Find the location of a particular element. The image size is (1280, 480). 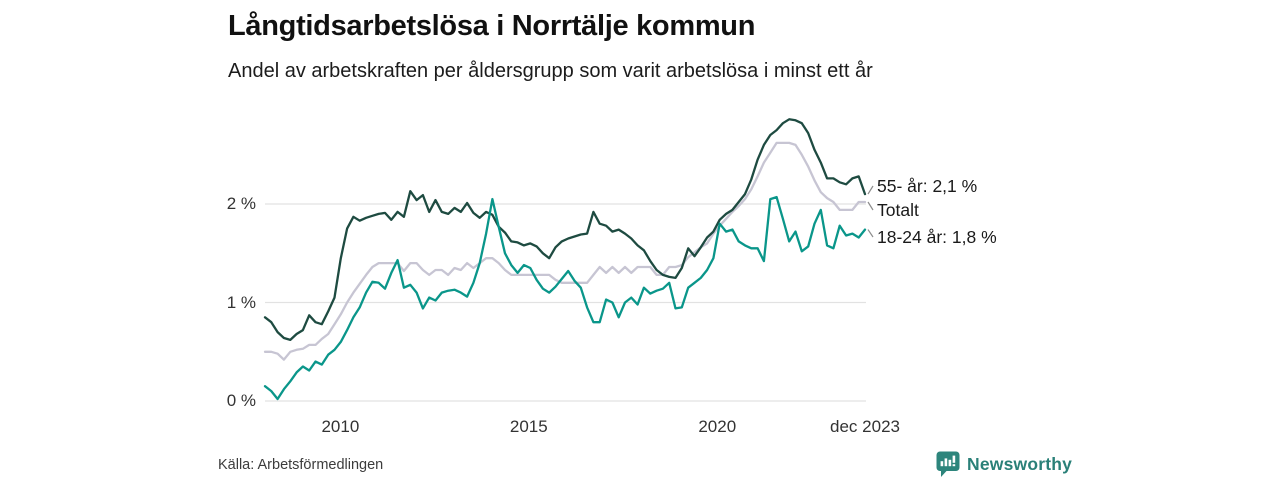

x-tick-2010: 2010 is located at coordinates (340, 426).